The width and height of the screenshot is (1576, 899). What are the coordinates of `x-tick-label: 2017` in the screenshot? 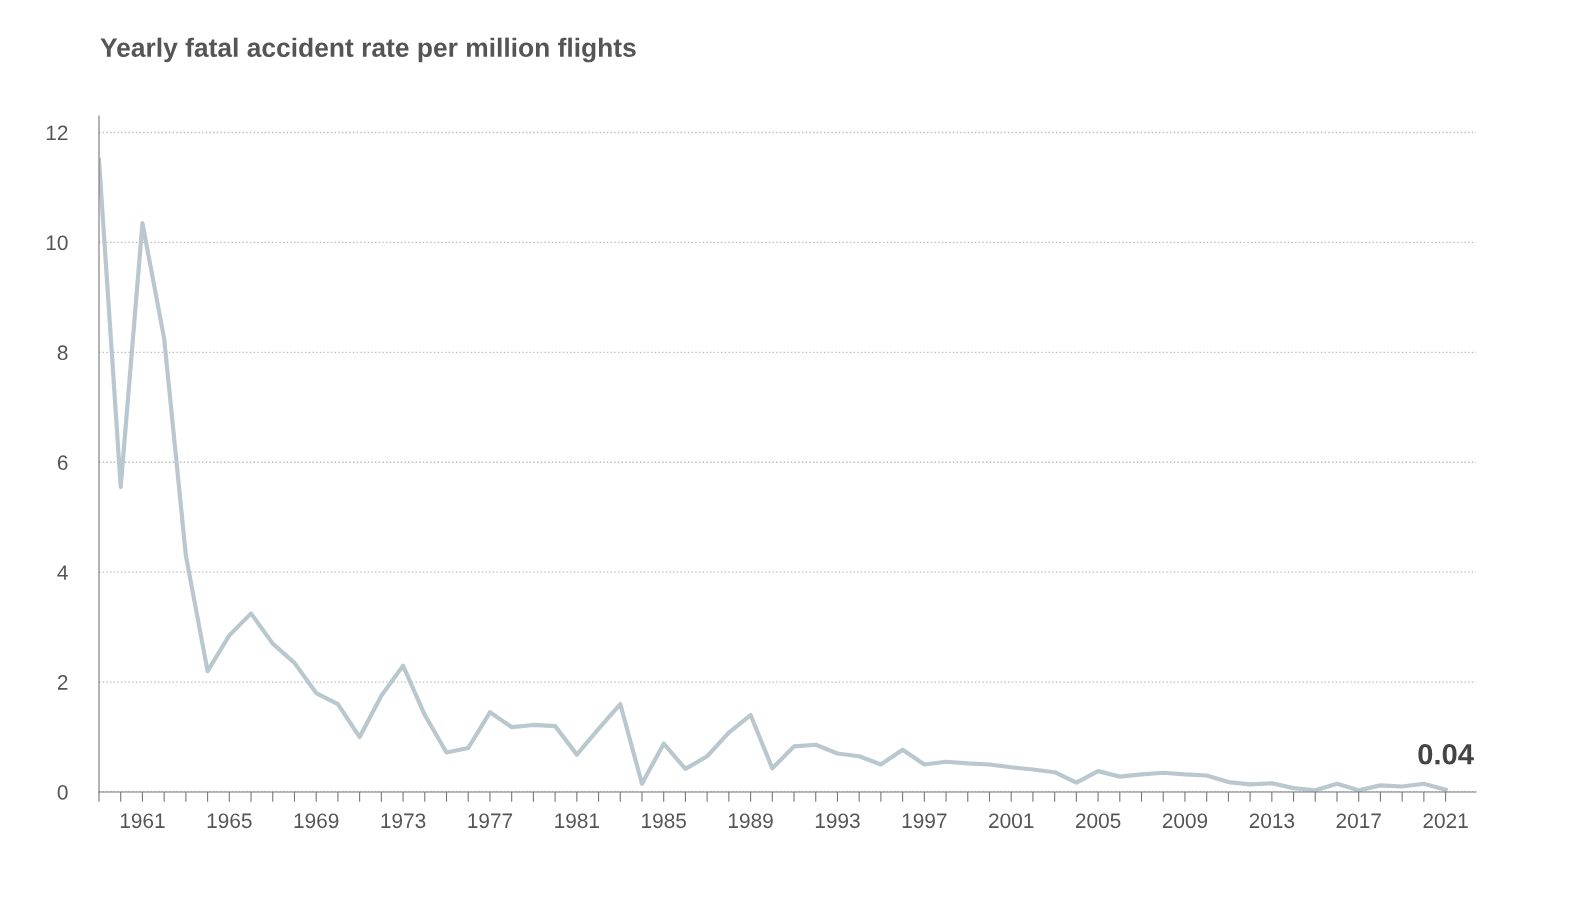 It's located at (1358, 821).